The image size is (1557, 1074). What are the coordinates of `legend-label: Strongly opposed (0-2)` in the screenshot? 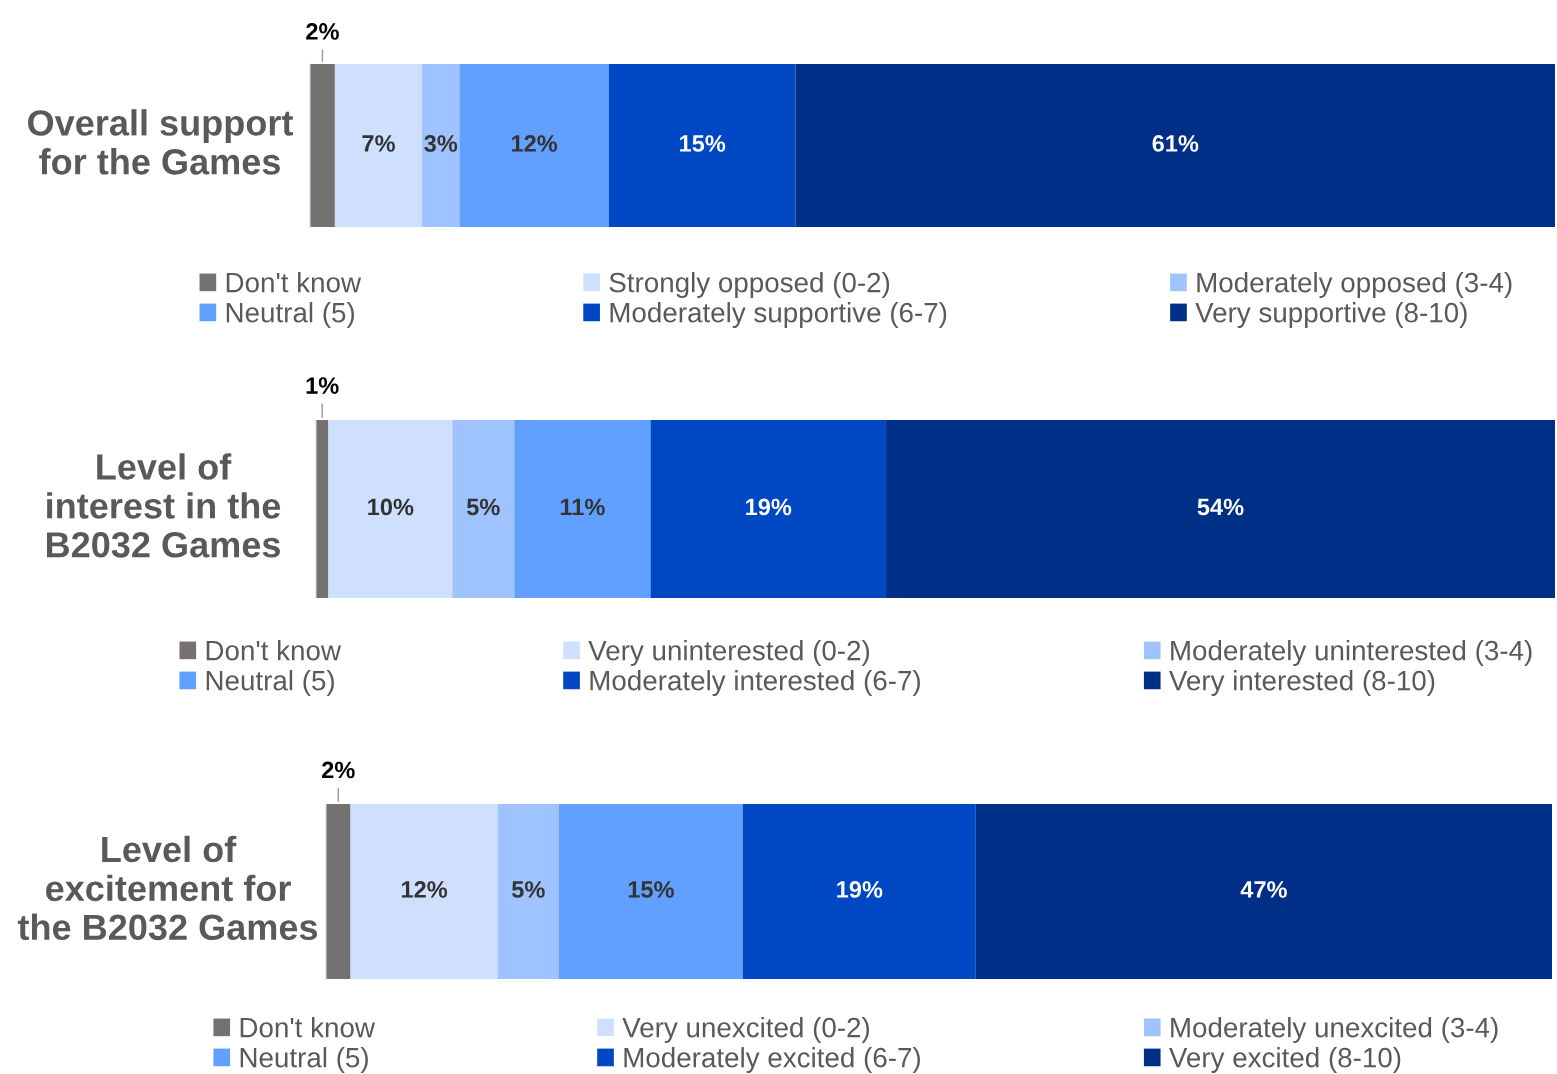 It's located at (749, 285).